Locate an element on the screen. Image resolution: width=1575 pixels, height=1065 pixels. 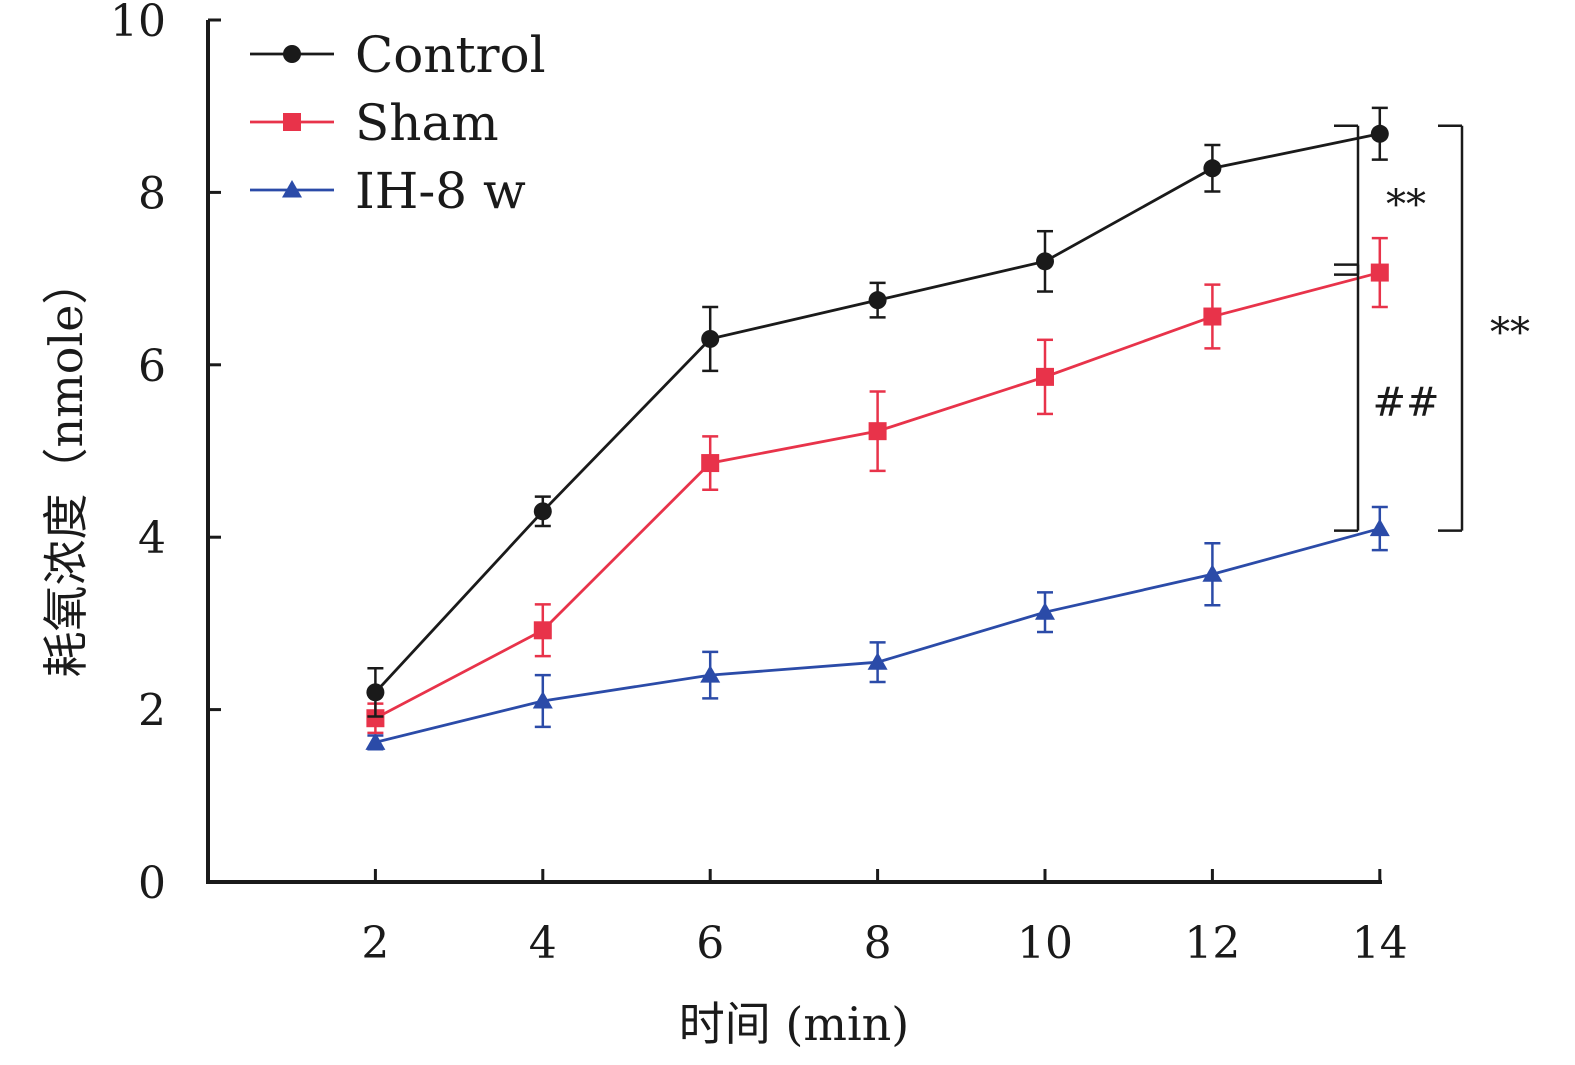
significance-label: ## is located at coordinates (1405, 403).